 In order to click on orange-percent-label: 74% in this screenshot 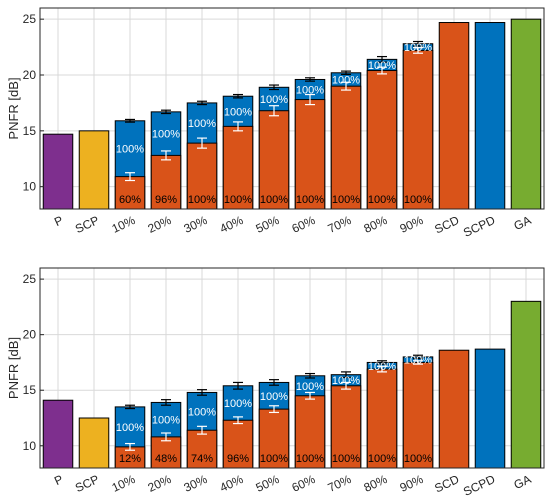, I will do `click(202, 459)`.